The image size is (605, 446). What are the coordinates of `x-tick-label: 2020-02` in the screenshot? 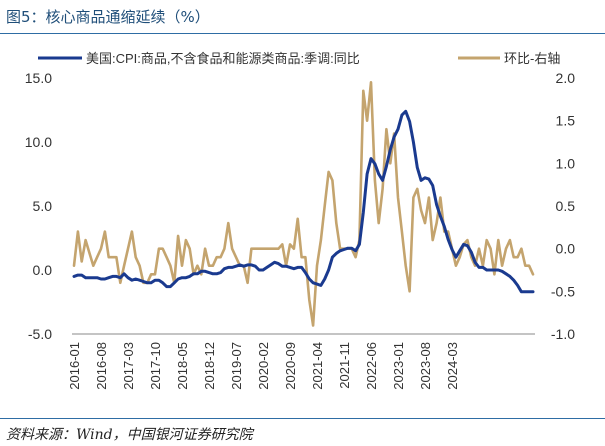 It's located at (263, 366).